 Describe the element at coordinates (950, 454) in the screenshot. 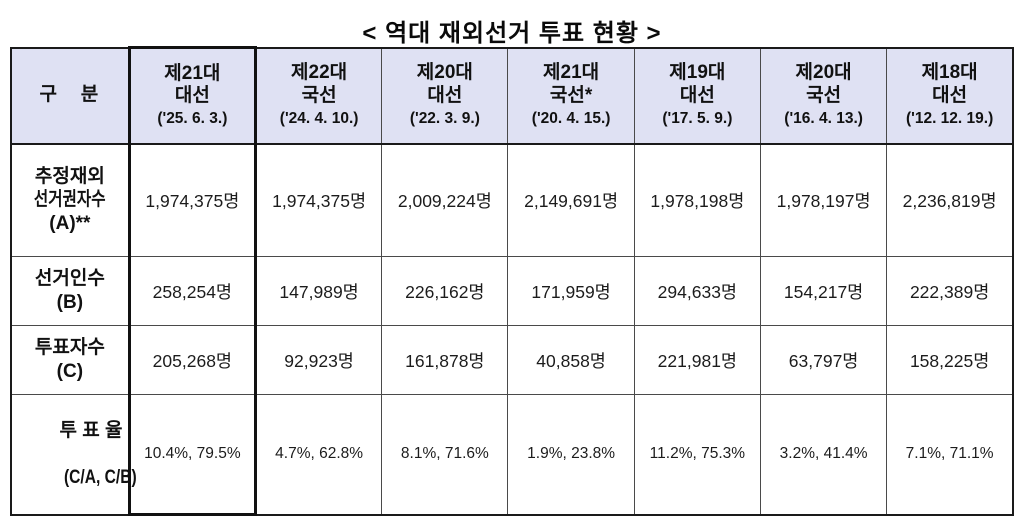

I see `table-cell: 7.1%, 71.1%` at that location.